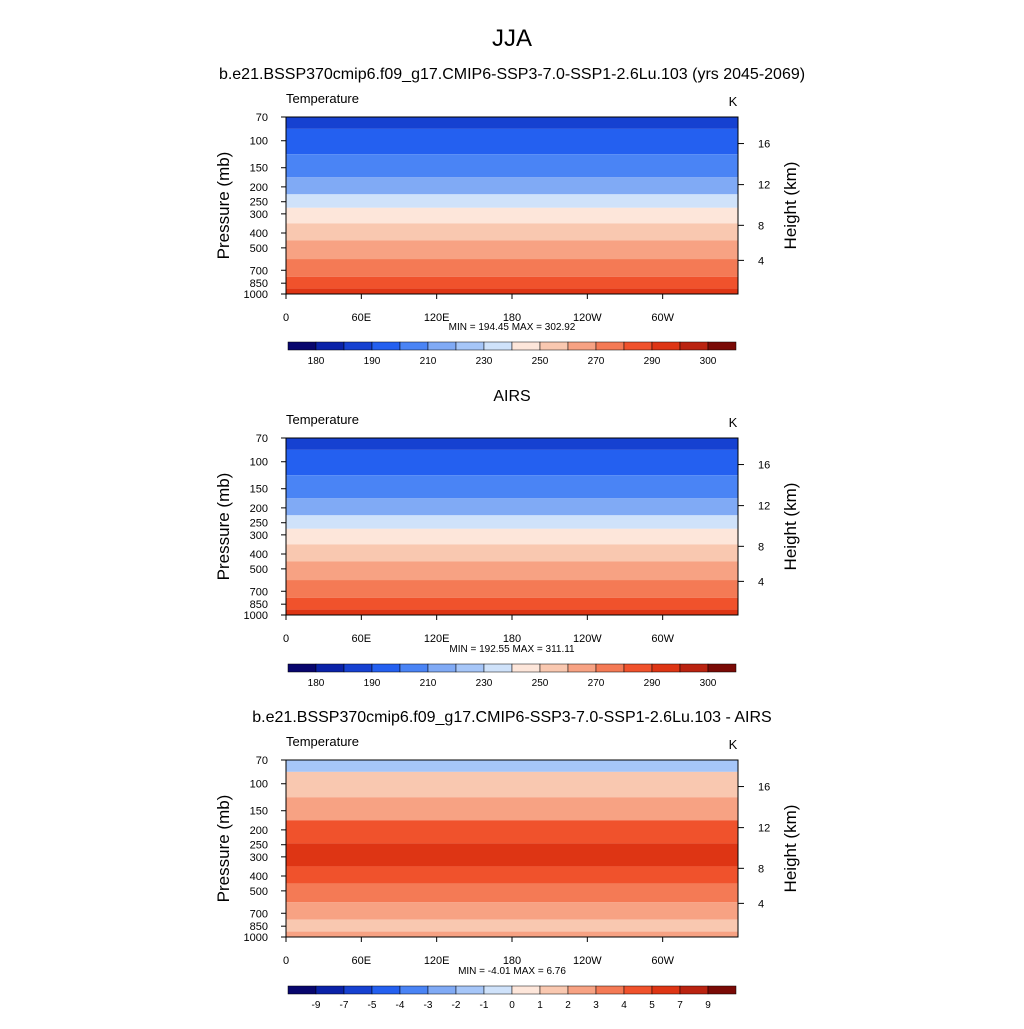 This screenshot has width=1024, height=1029. What do you see at coordinates (344, 1005) in the screenshot?
I see `colorbar-label: -7` at bounding box center [344, 1005].